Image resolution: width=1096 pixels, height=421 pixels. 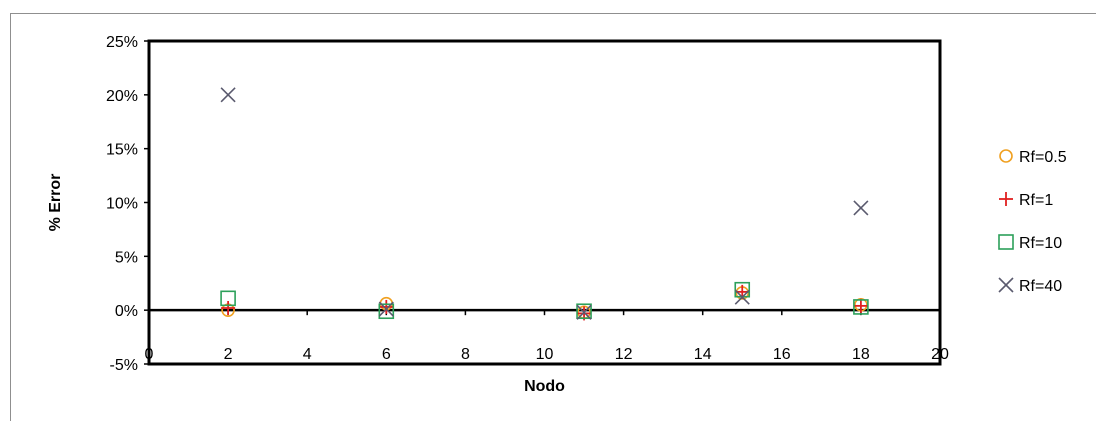 What do you see at coordinates (1040, 243) in the screenshot?
I see `legend-label: Rf=10` at bounding box center [1040, 243].